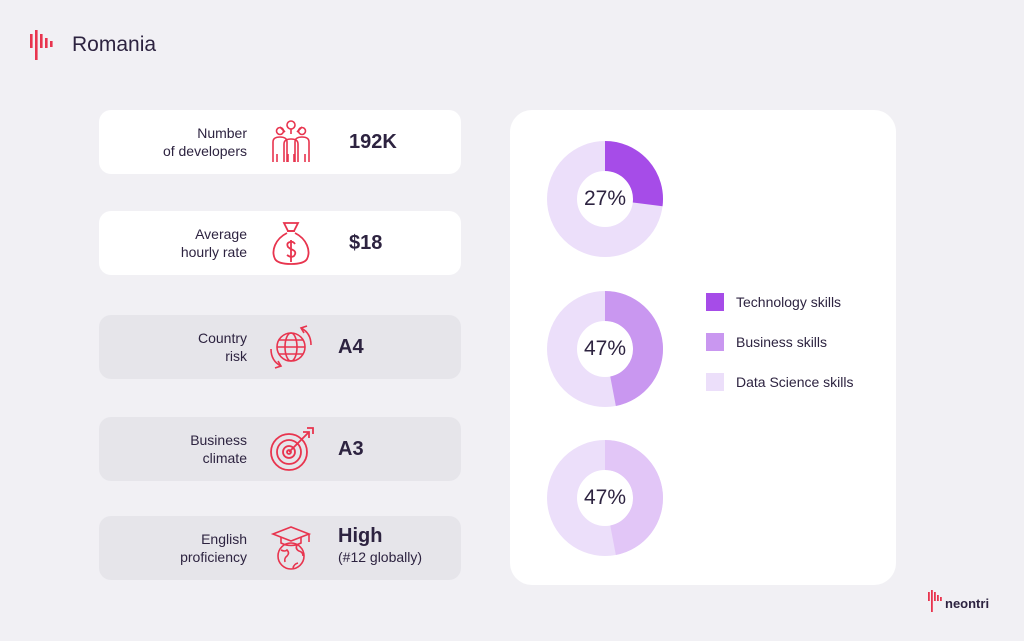  What do you see at coordinates (291, 347) in the screenshot?
I see `globe-arrows-icon` at bounding box center [291, 347].